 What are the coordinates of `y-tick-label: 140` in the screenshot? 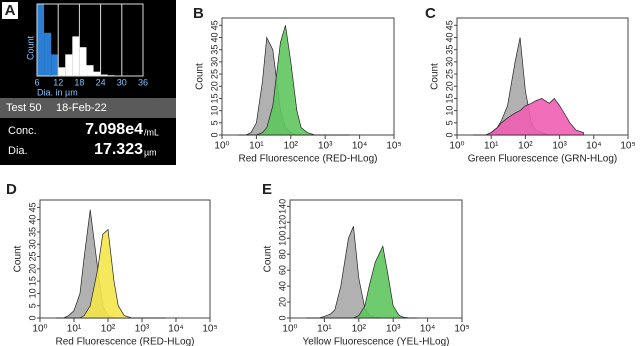 It's located at (282, 206).